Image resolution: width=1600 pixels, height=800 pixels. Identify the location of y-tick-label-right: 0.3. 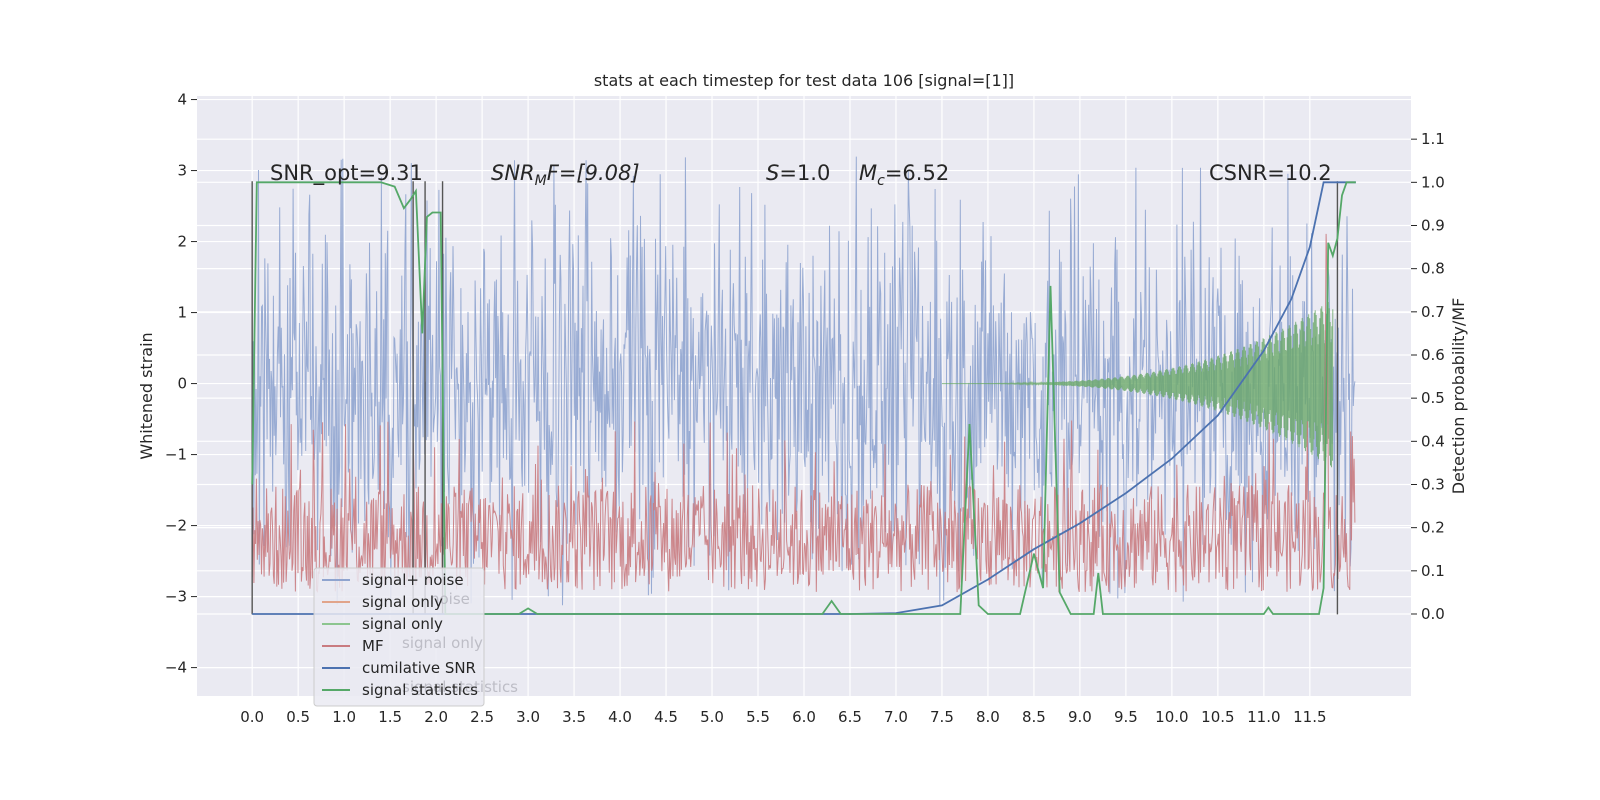
(1433, 484).